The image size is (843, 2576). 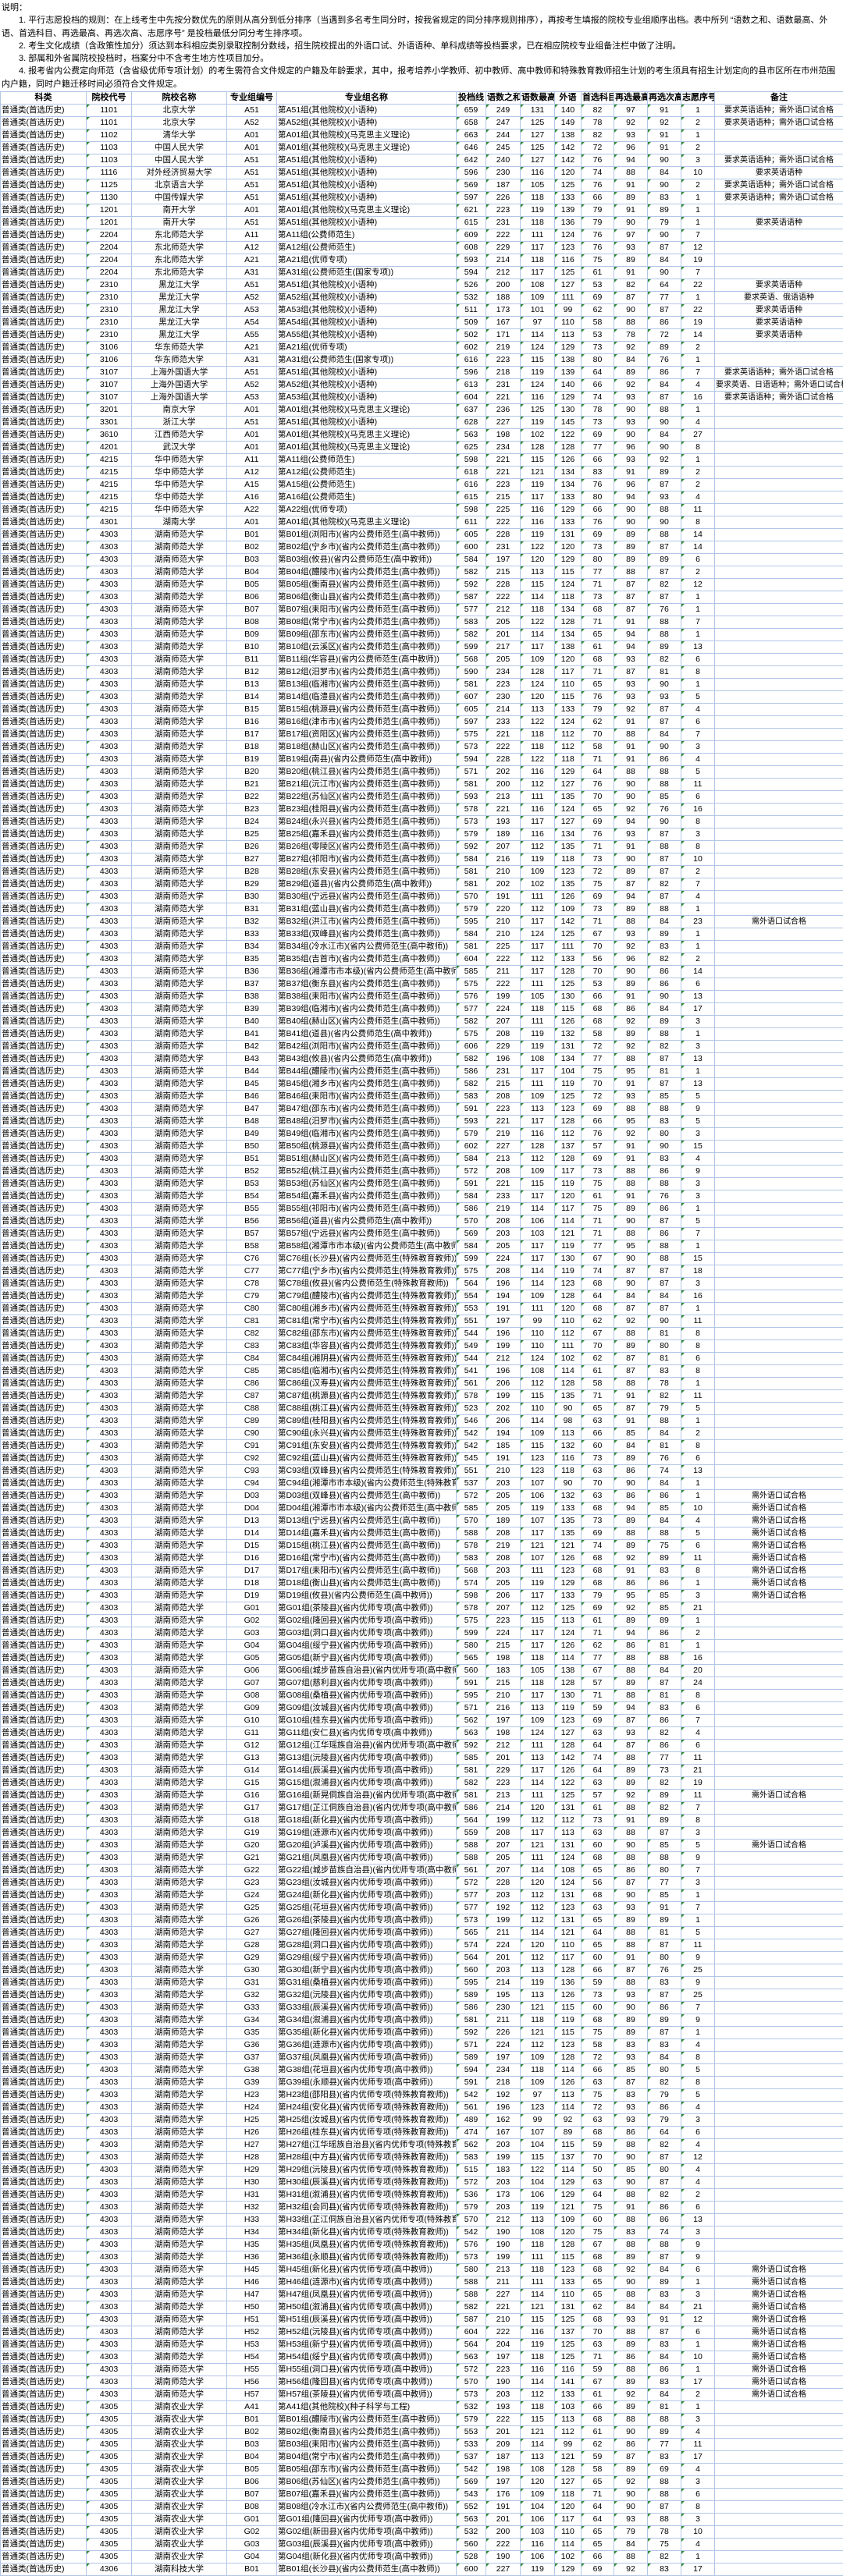 What do you see at coordinates (472, 1047) in the screenshot?
I see `cell-score-line: 606` at bounding box center [472, 1047].